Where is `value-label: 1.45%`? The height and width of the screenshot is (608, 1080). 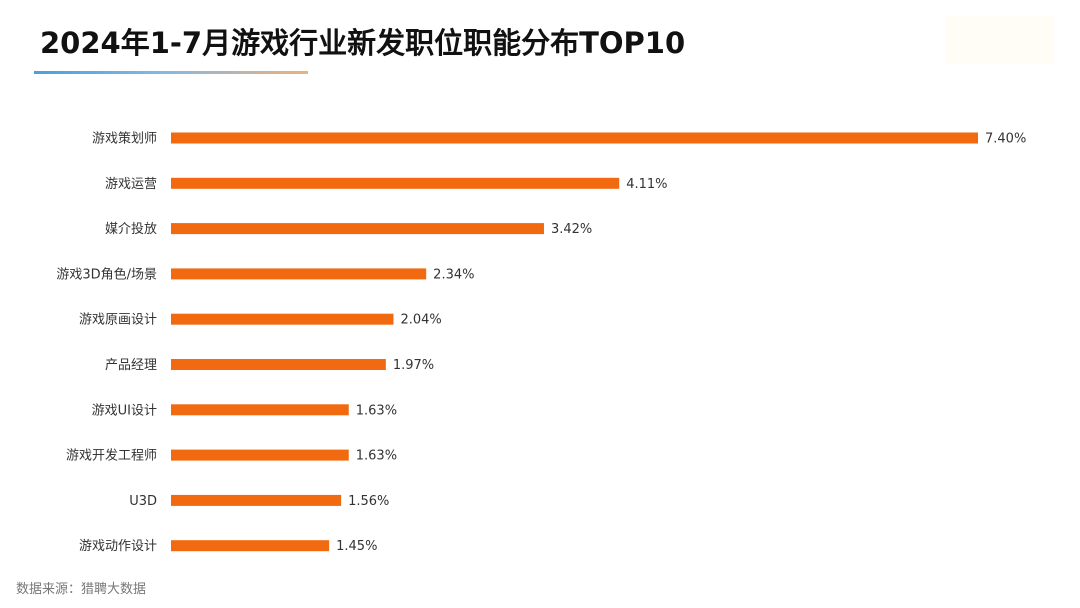
value-label: 1.45% is located at coordinates (356, 546).